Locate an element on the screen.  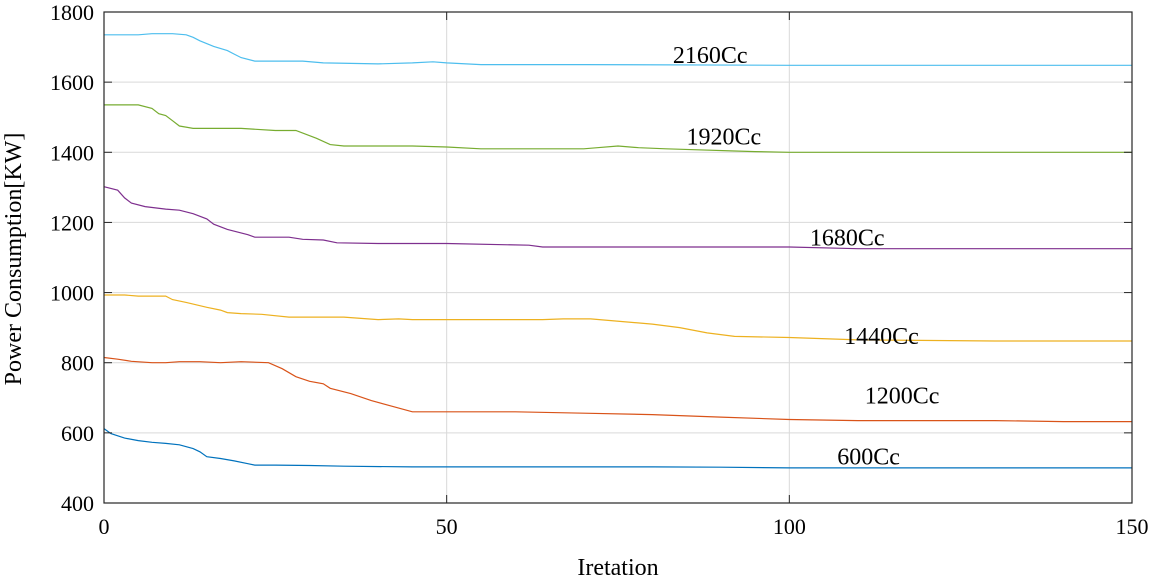
y-tick-label: 1800 is located at coordinates (72, 12).